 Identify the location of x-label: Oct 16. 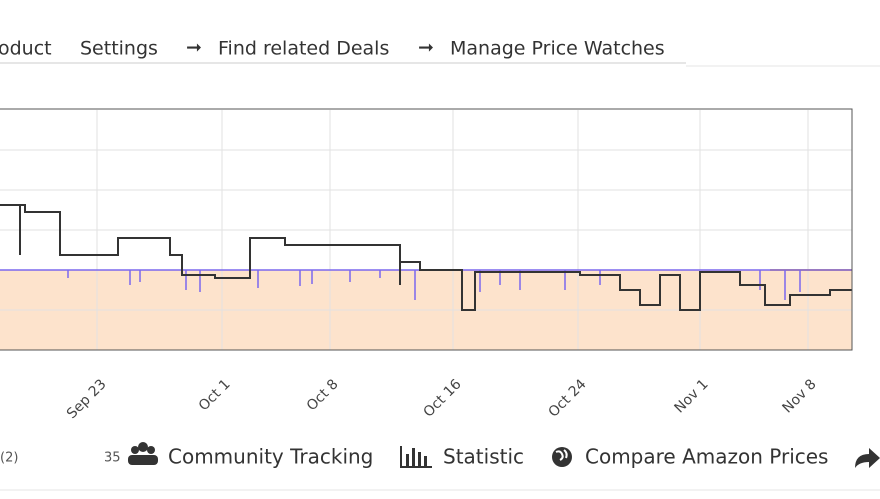
(442, 398).